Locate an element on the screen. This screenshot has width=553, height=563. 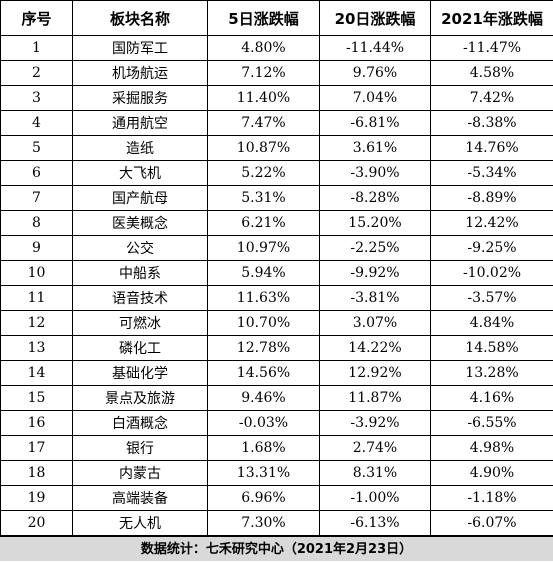
cell-5day-change: 14.56% is located at coordinates (263, 373).